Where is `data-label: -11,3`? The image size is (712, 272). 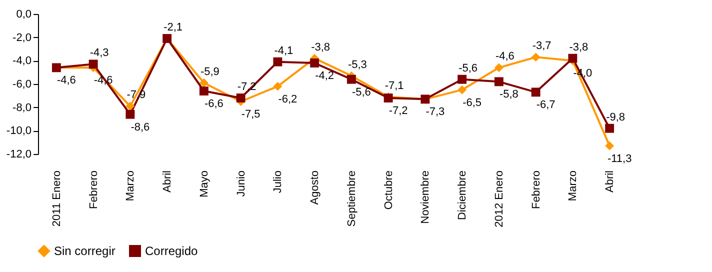 data-label: -11,3 is located at coordinates (619, 158).